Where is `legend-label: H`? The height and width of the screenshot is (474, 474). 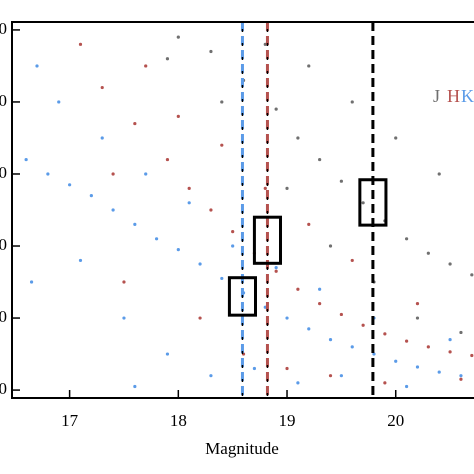 legend-label: H is located at coordinates (453, 96).